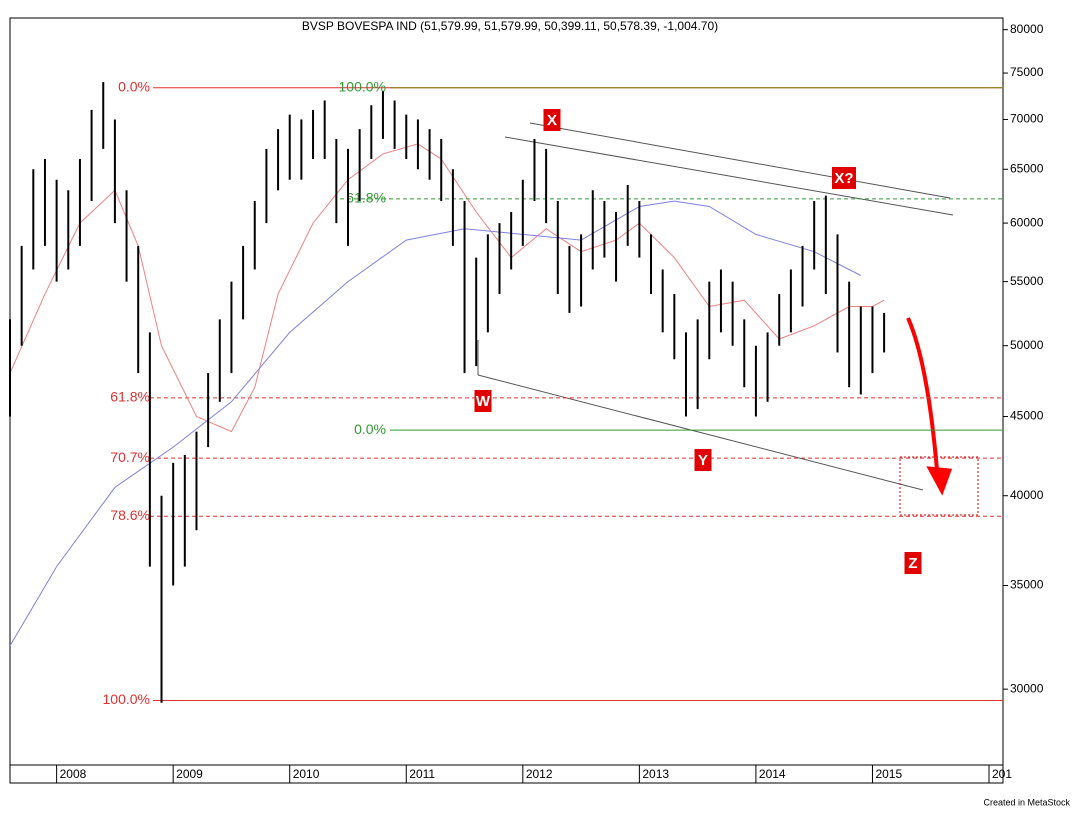 The height and width of the screenshot is (820, 1089). I want to click on y-tick-label: 55000, so click(1027, 281).